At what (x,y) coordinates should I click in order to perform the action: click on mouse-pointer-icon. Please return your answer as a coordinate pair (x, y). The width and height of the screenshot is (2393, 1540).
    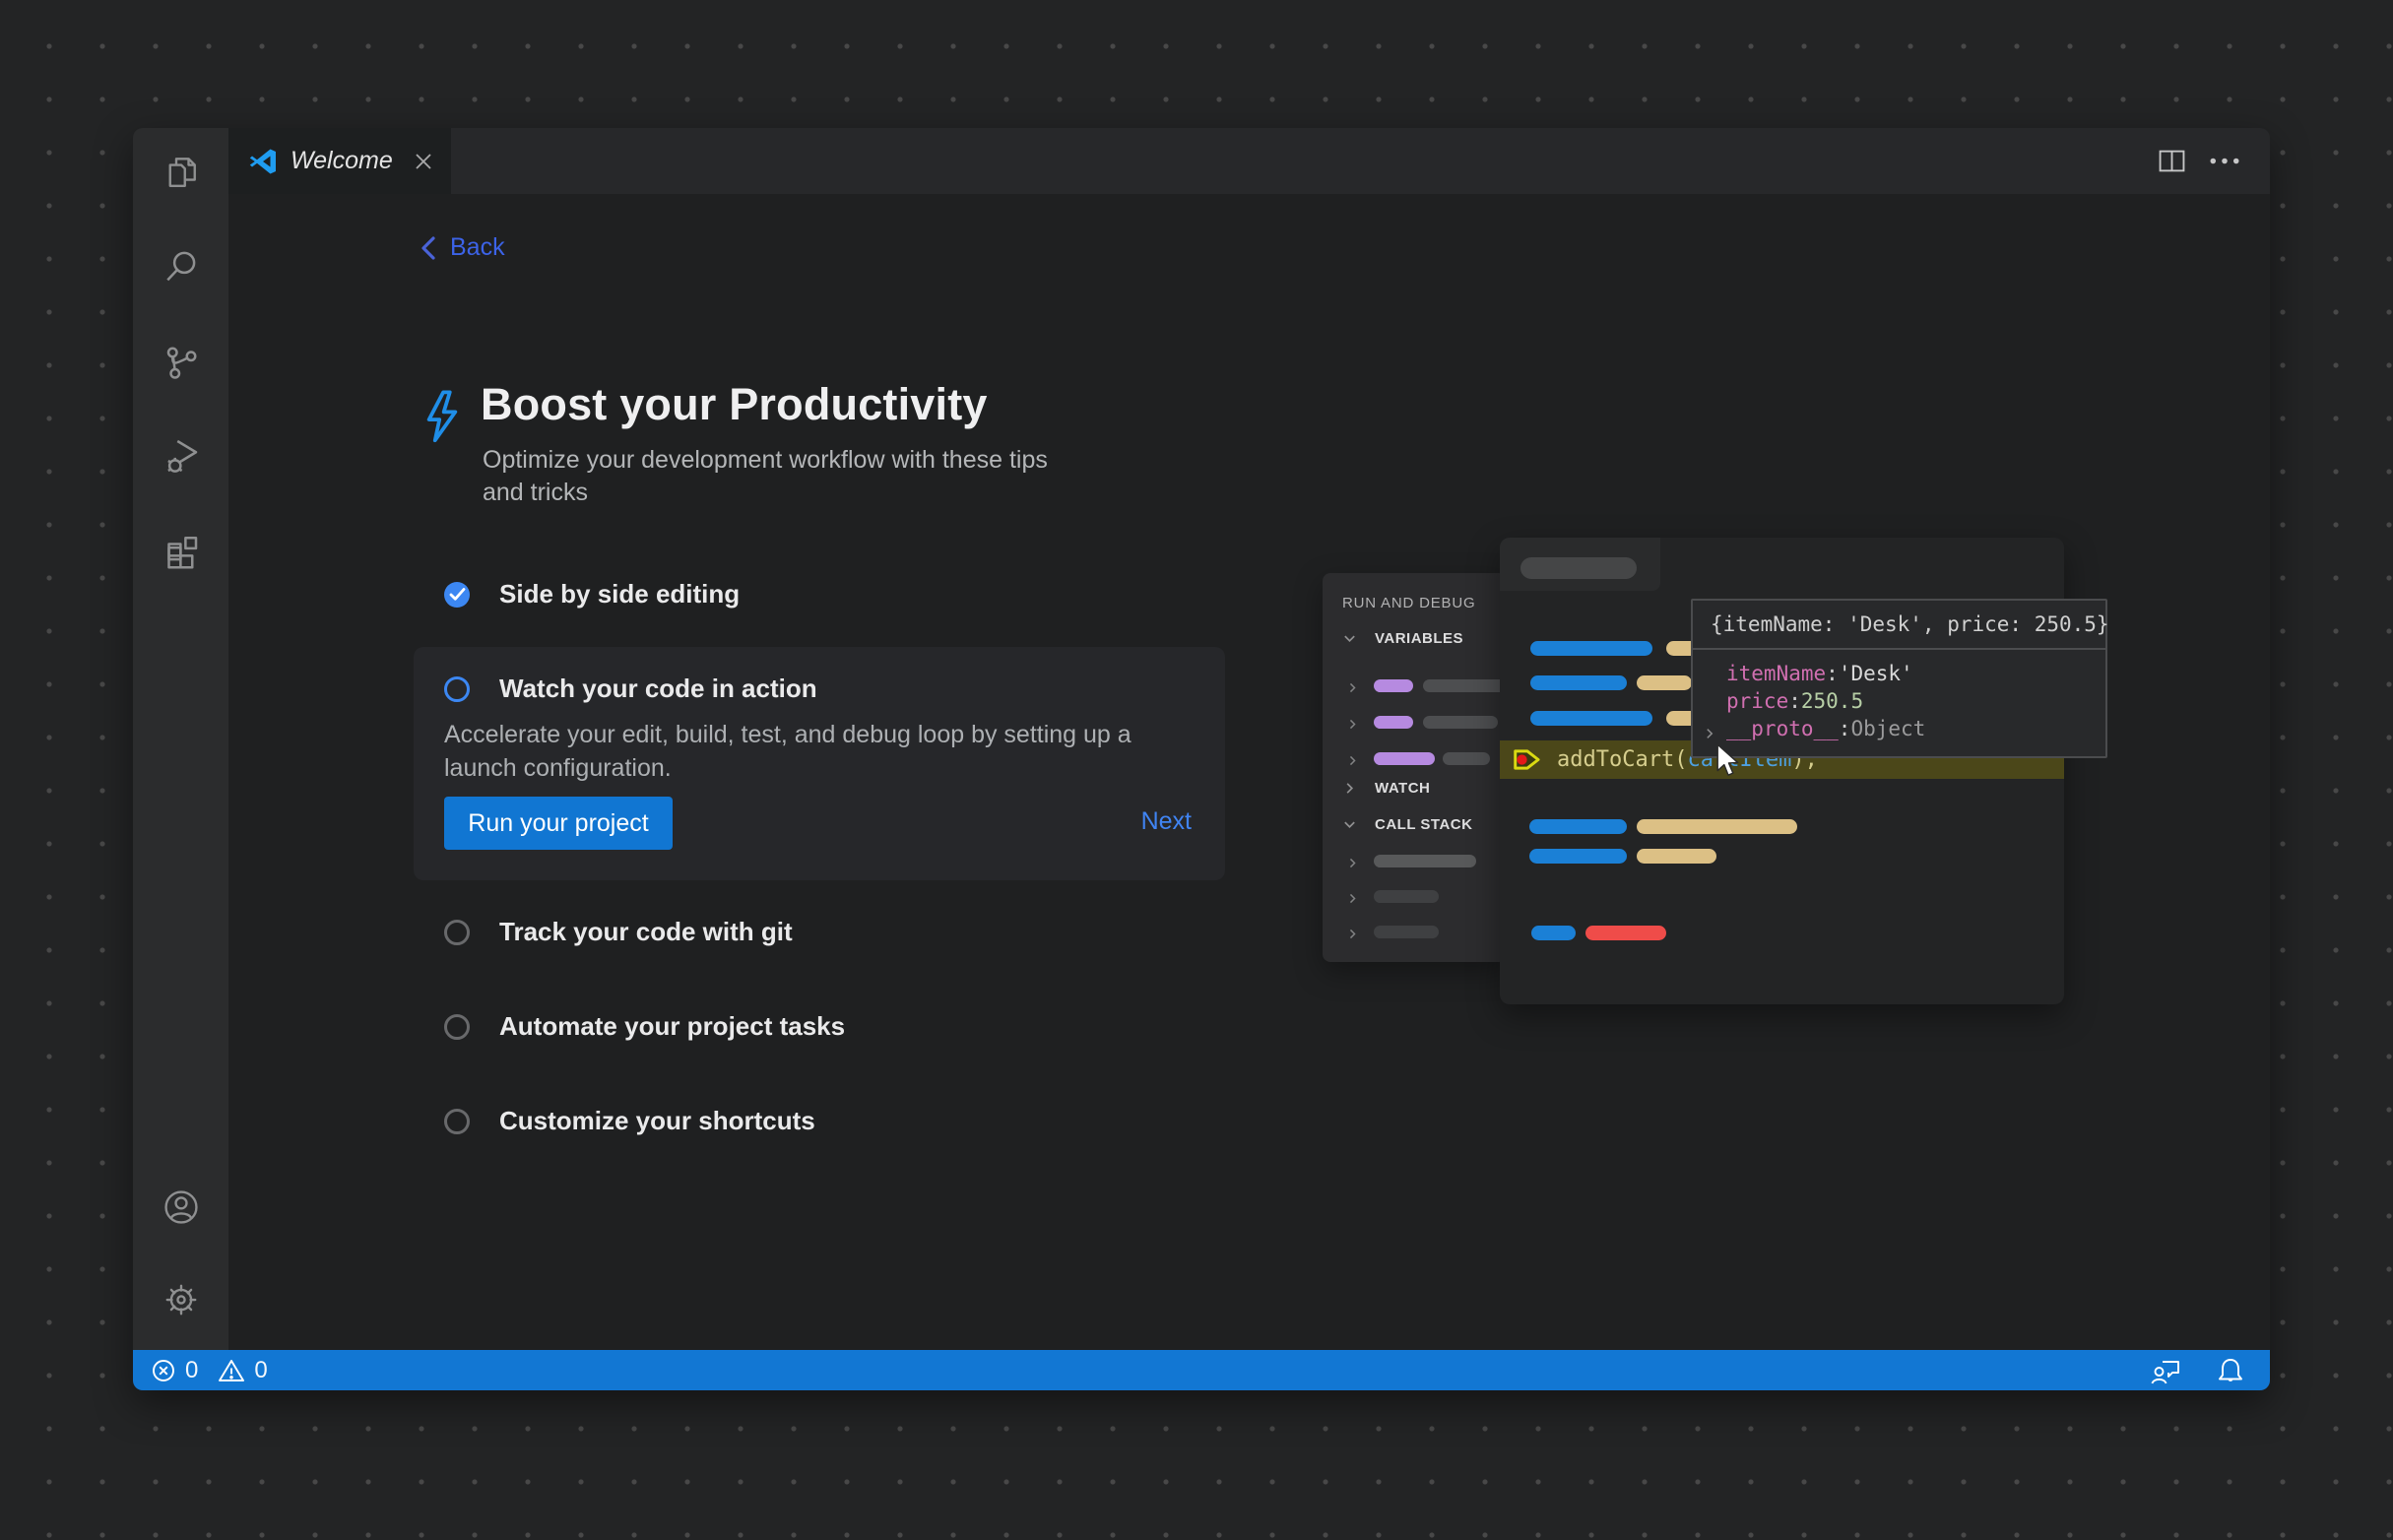
    Looking at the image, I should click on (1728, 761).